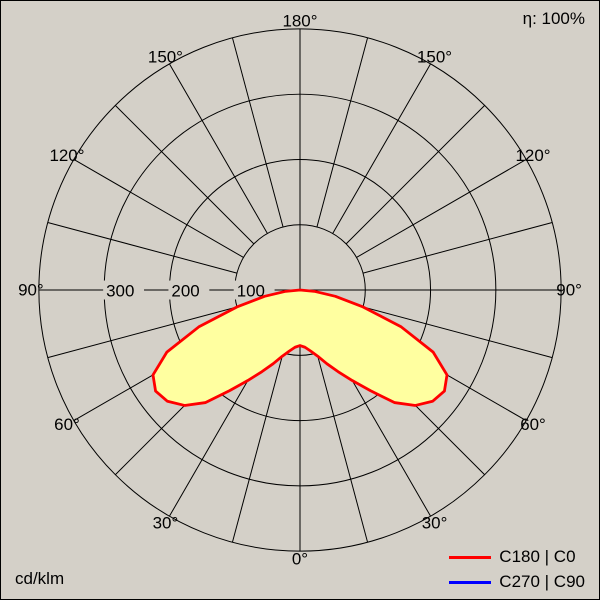 The height and width of the screenshot is (600, 600). What do you see at coordinates (299, 20) in the screenshot?
I see `angle-label: 180°` at bounding box center [299, 20].